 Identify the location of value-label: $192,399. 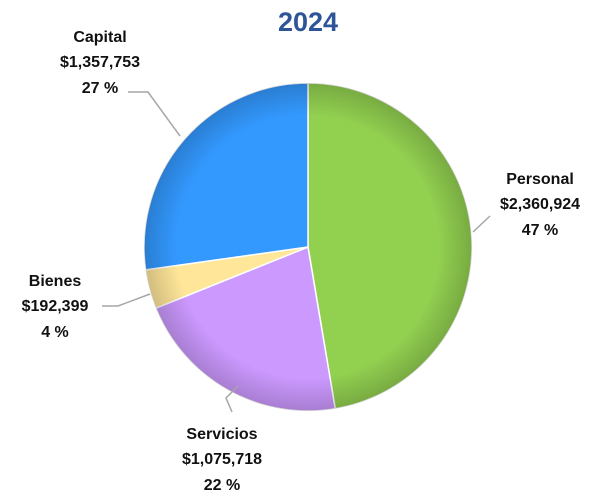
(55, 306).